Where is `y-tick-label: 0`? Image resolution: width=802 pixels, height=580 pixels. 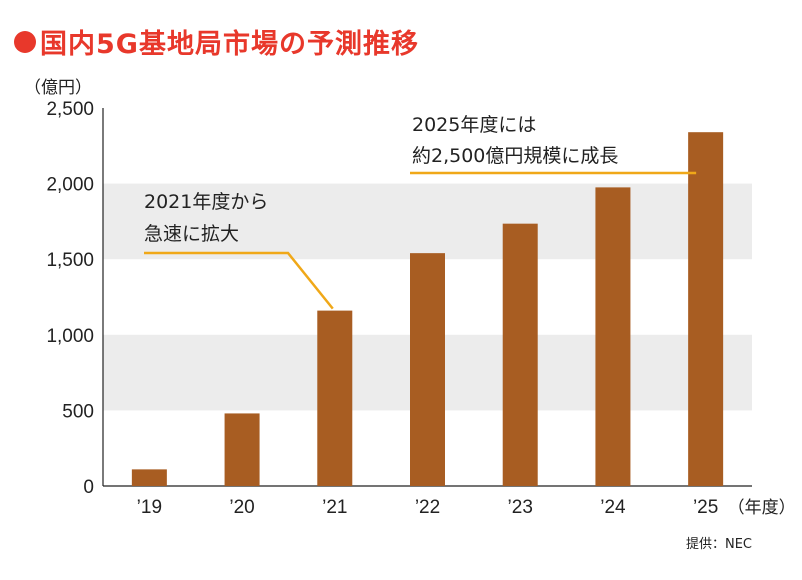
y-tick-label: 0 is located at coordinates (88, 487).